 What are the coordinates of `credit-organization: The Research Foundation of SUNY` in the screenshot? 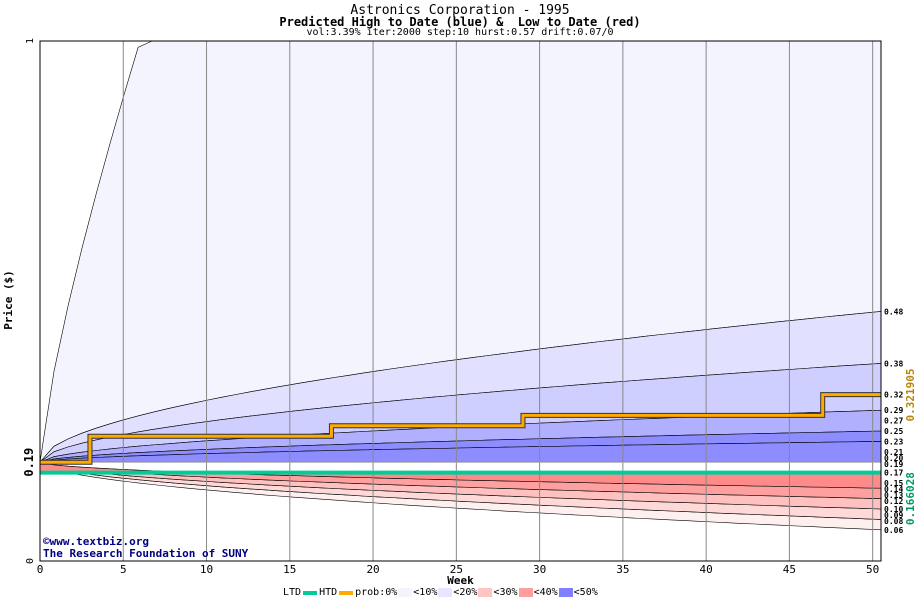 It's located at (146, 553).